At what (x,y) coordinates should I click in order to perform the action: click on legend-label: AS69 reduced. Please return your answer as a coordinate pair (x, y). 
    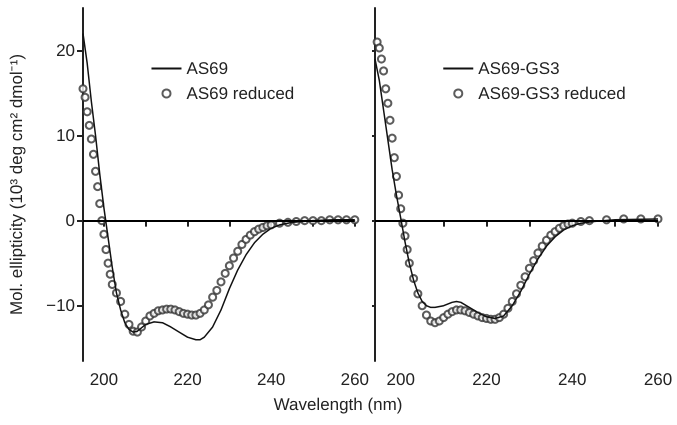
    Looking at the image, I should click on (240, 93).